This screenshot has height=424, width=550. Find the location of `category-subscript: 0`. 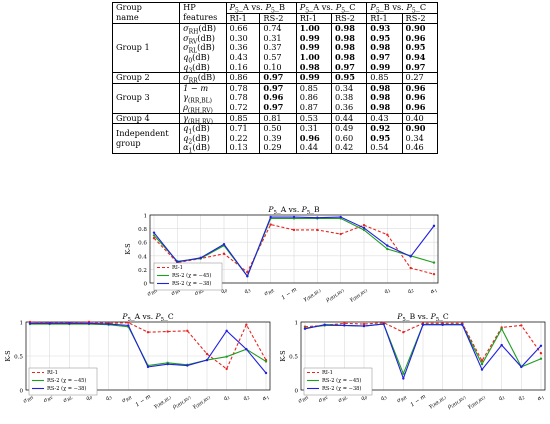

category-subscript: 0 is located at coordinates (365, 398).